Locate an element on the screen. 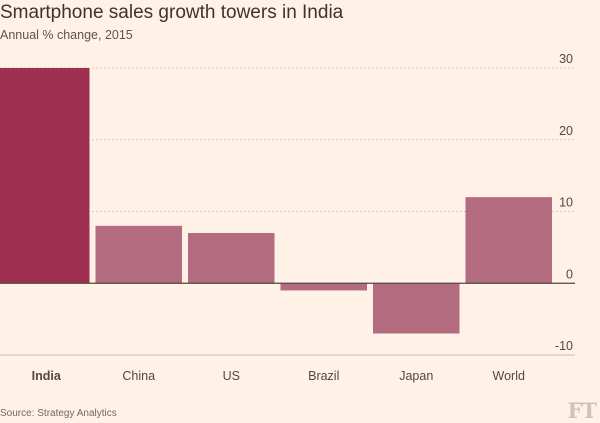 This screenshot has width=600, height=423. y-tick-label: 0 is located at coordinates (569, 274).